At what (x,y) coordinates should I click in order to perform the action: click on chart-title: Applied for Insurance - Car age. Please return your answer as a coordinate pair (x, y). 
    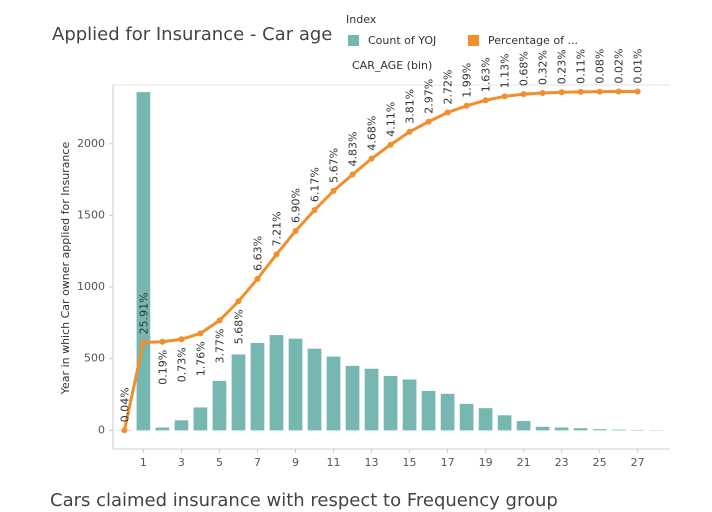
    Looking at the image, I should click on (192, 34).